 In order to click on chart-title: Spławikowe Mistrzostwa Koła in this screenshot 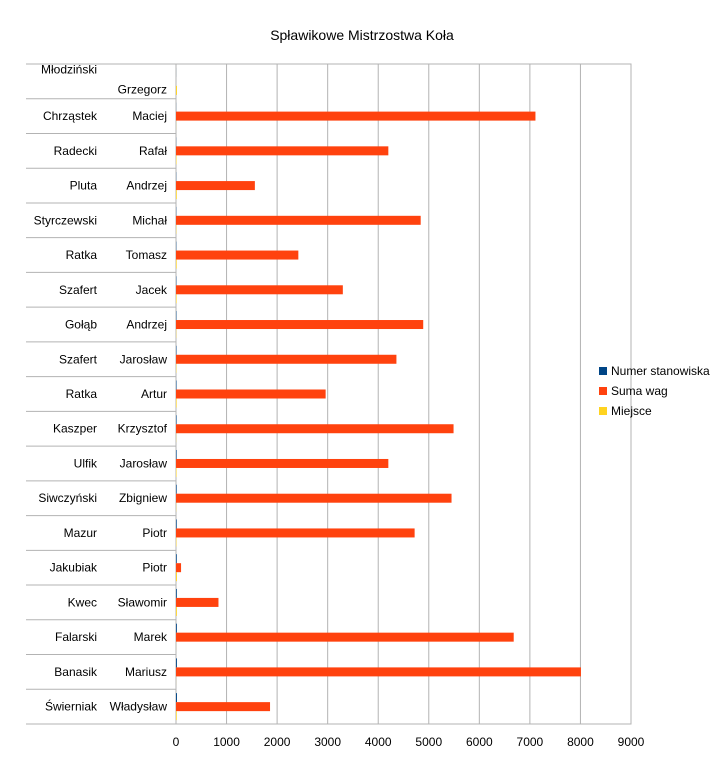, I will do `click(362, 35)`.